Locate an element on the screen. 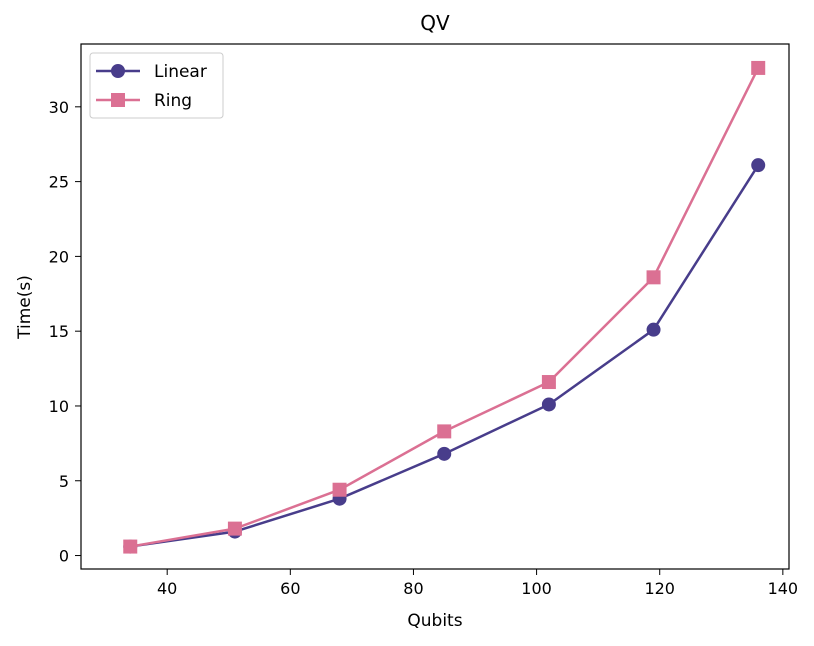 The image size is (814, 646). y-tick-label: 20 is located at coordinates (59, 256).